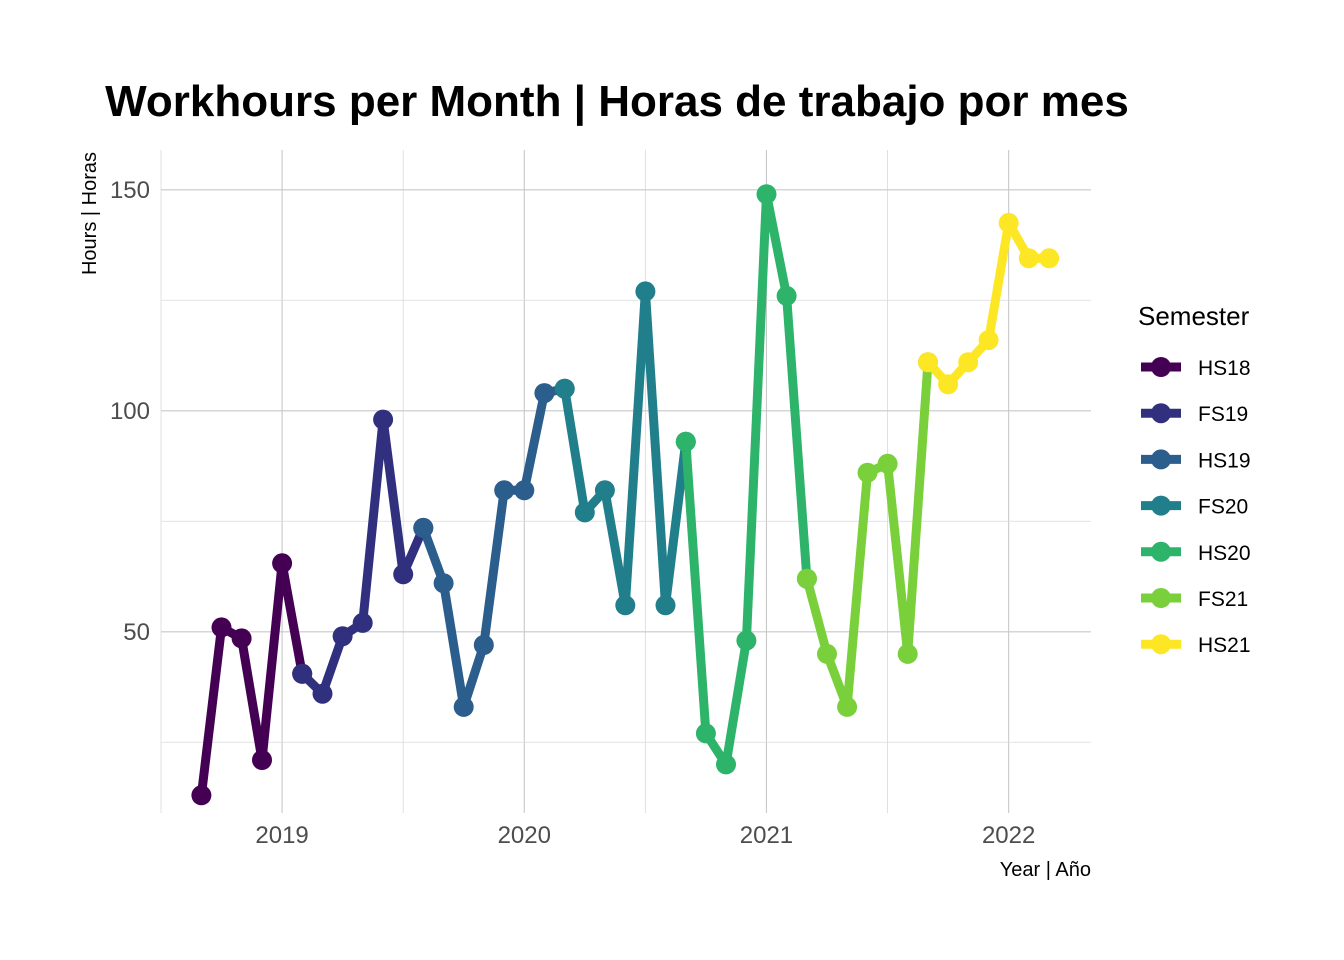  I want to click on legend-item-fs20: FS20, so click(1194, 507).